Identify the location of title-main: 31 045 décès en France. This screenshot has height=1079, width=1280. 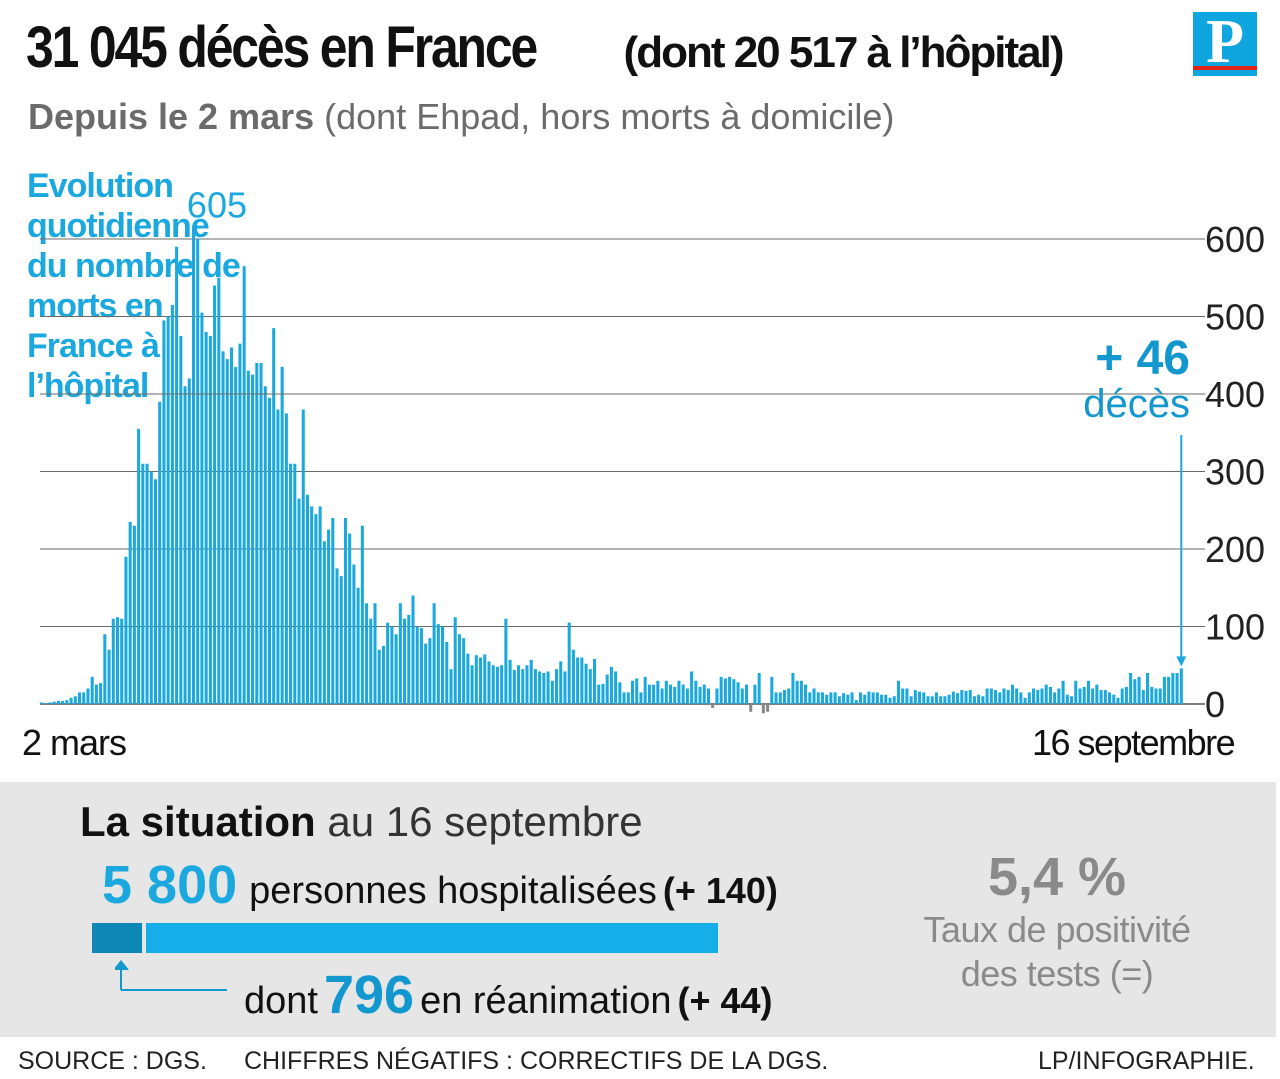
(282, 47).